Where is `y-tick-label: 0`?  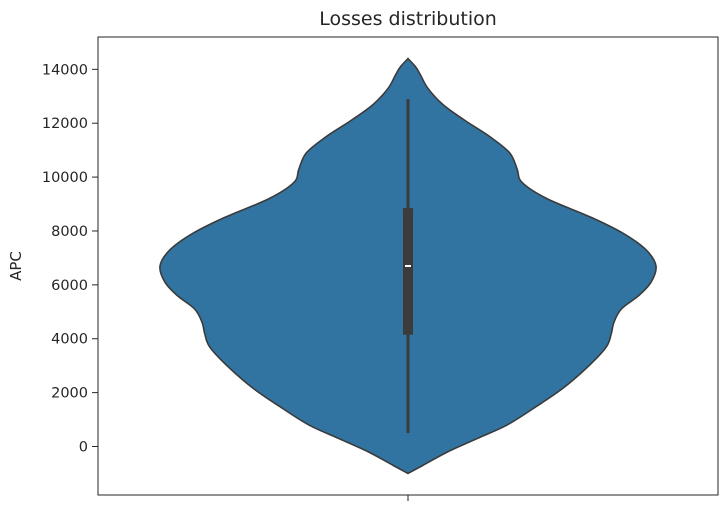
y-tick-label: 0 is located at coordinates (83, 448).